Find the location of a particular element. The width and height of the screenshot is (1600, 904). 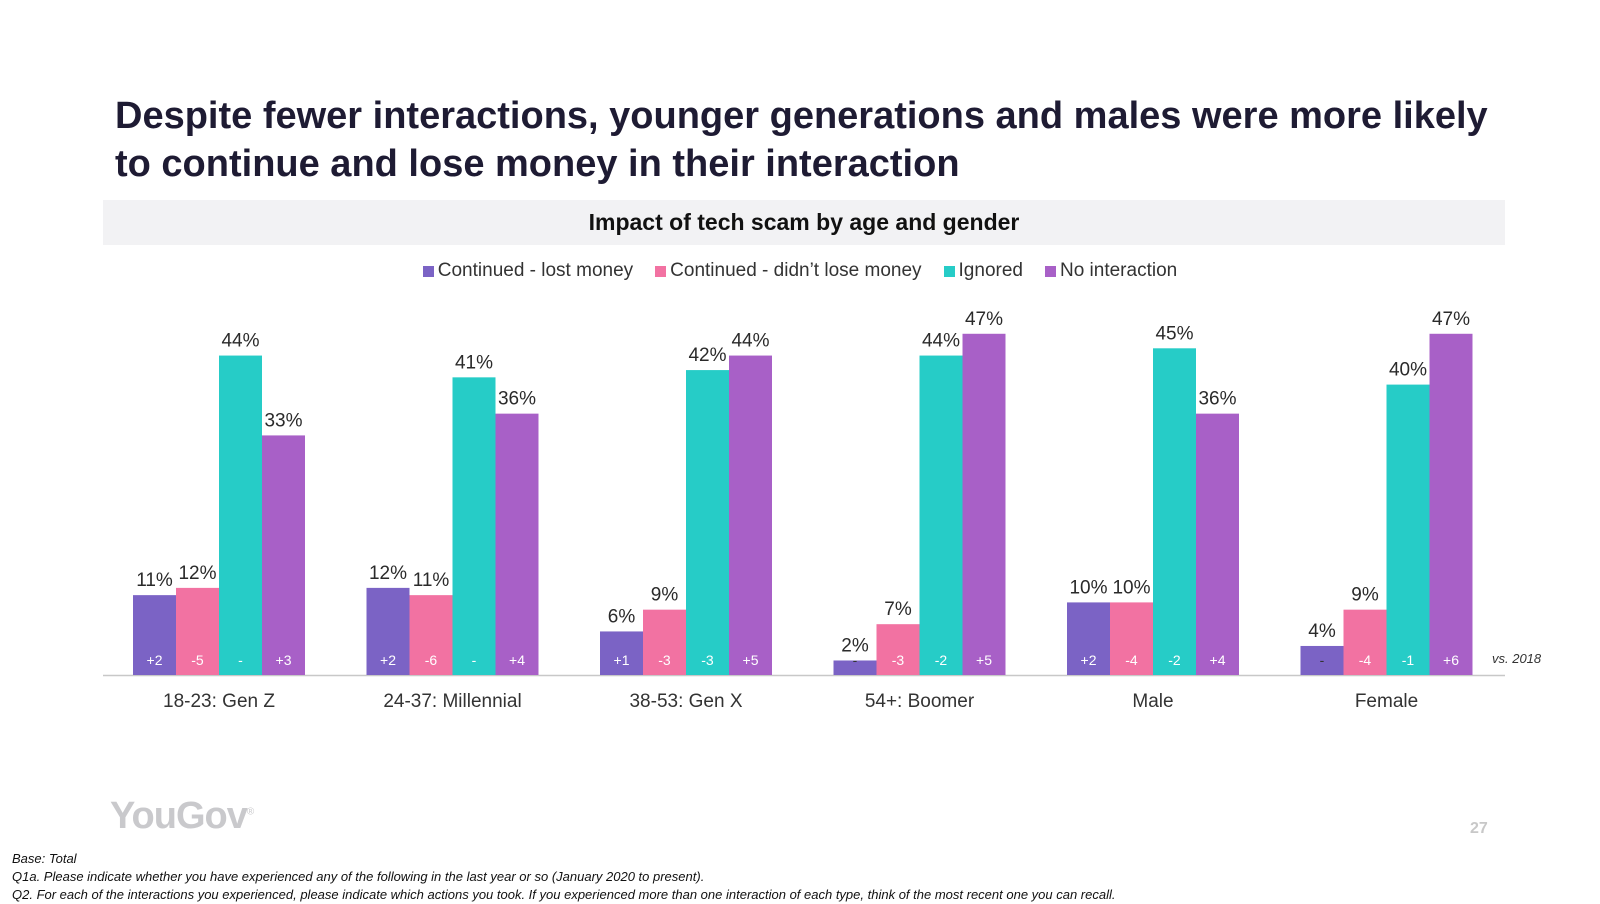

chart-title: Impact of tech scam by age and gender is located at coordinates (804, 222).